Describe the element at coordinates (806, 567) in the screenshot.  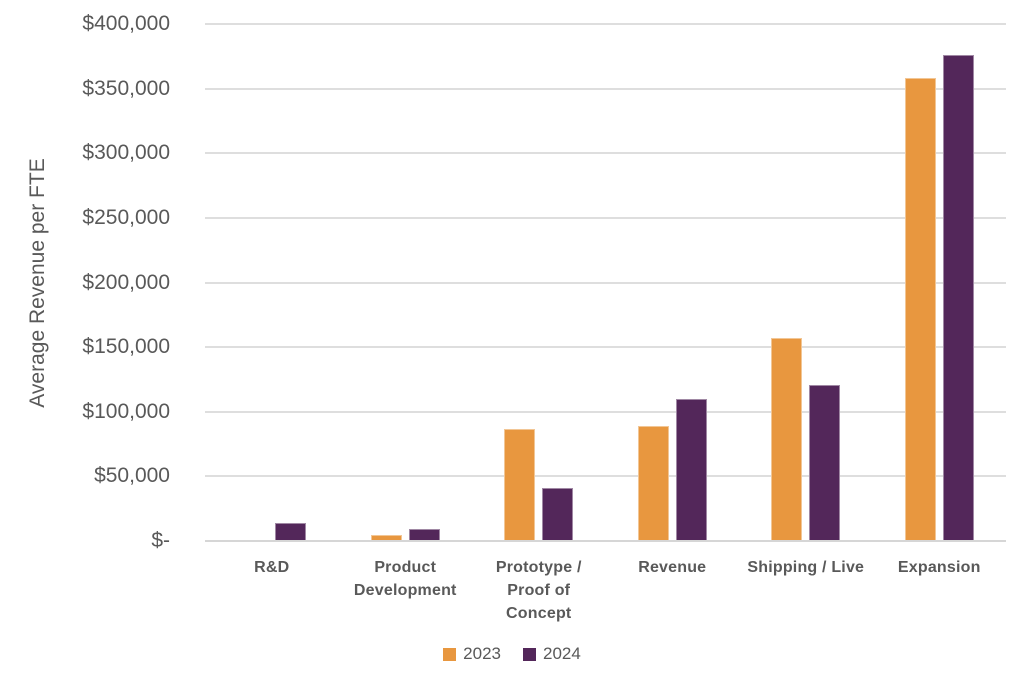
I see `x-axis-label: Shipping / Live` at that location.